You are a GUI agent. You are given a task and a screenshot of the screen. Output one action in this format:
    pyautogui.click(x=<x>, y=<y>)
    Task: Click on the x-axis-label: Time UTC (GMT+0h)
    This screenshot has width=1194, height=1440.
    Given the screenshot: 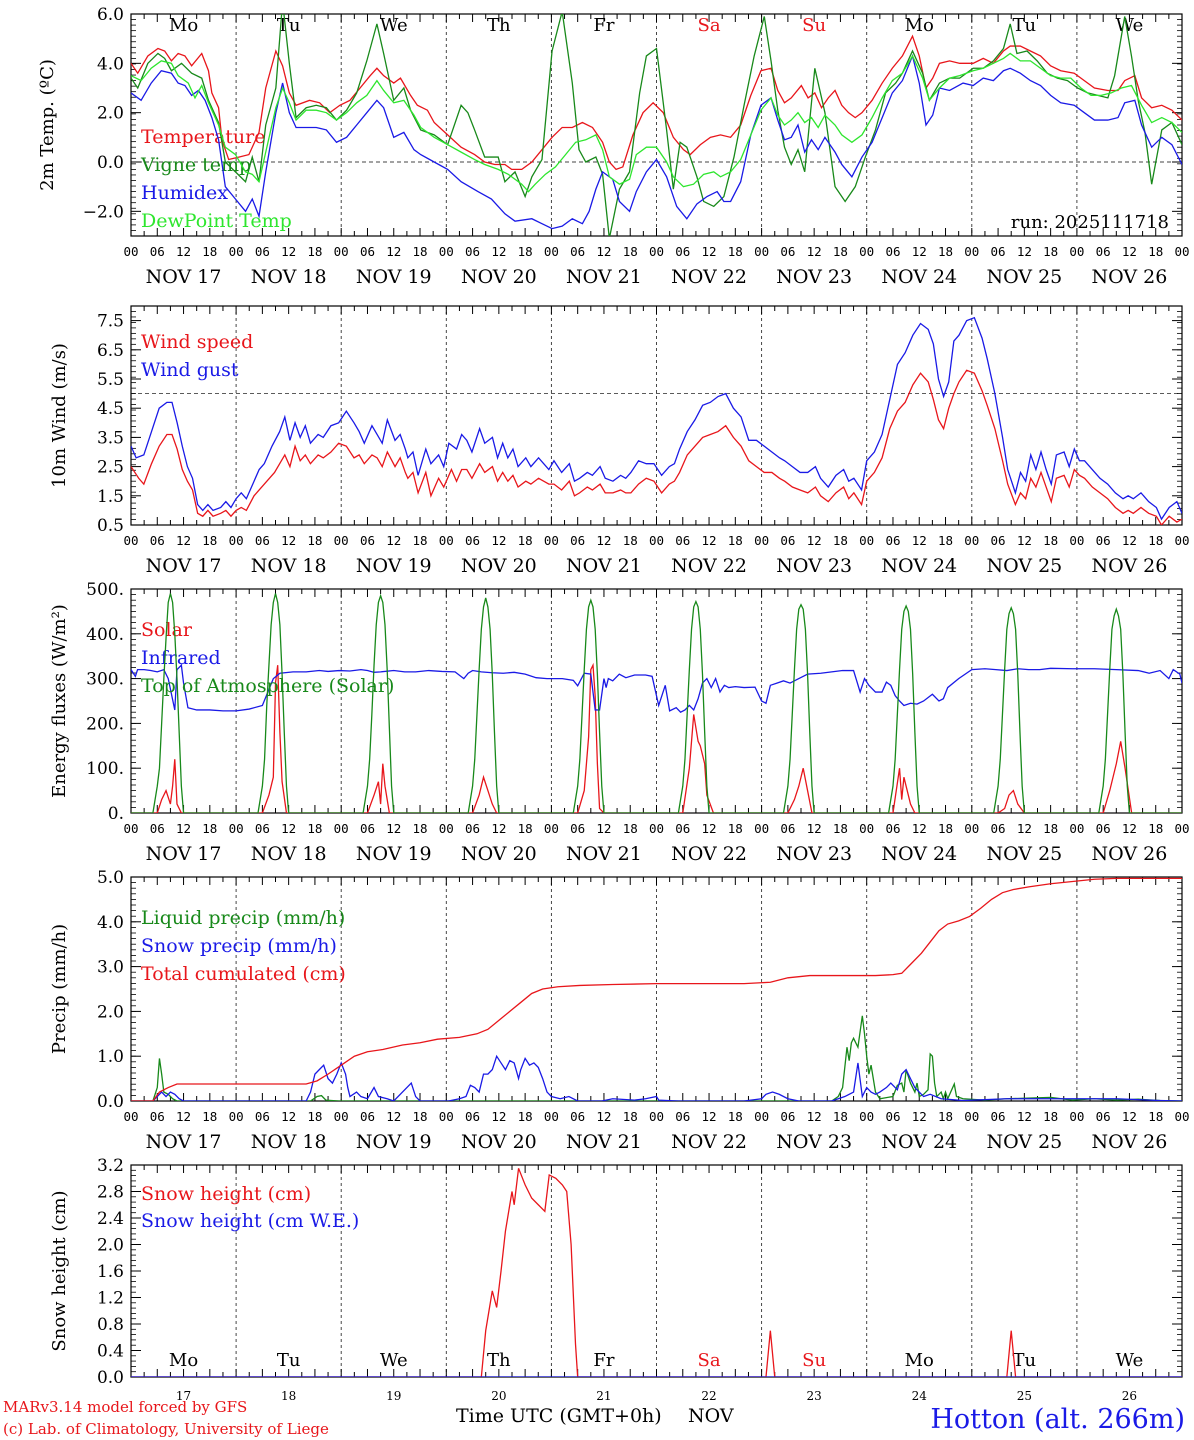 What is the action you would take?
    pyautogui.click(x=559, y=1416)
    